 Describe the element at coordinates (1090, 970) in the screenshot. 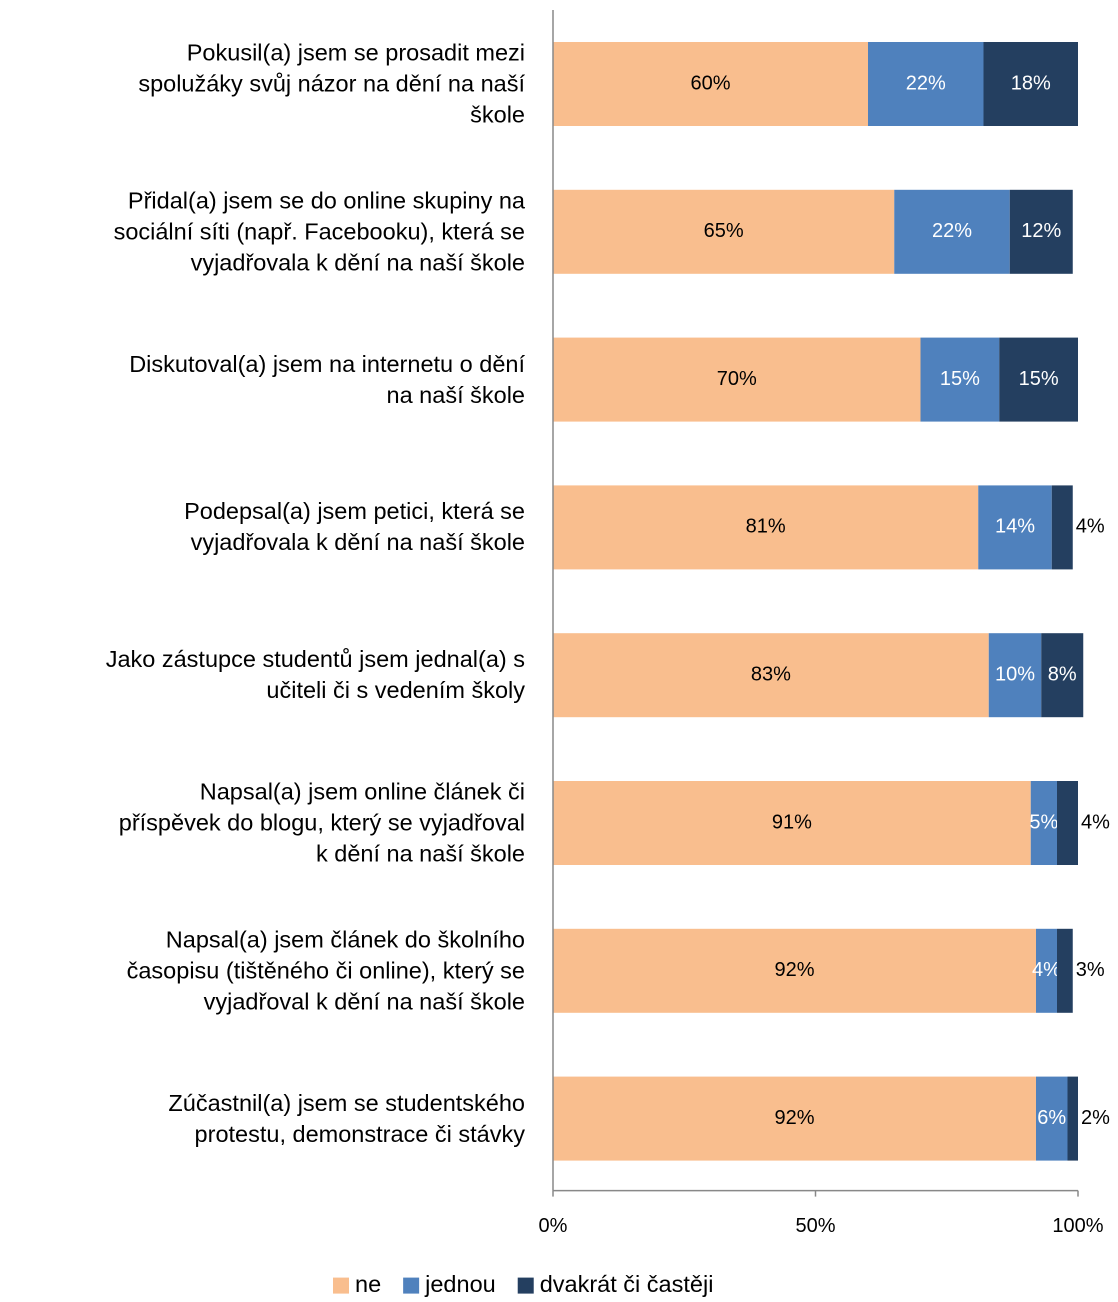

I see `value-label: 3%` at that location.